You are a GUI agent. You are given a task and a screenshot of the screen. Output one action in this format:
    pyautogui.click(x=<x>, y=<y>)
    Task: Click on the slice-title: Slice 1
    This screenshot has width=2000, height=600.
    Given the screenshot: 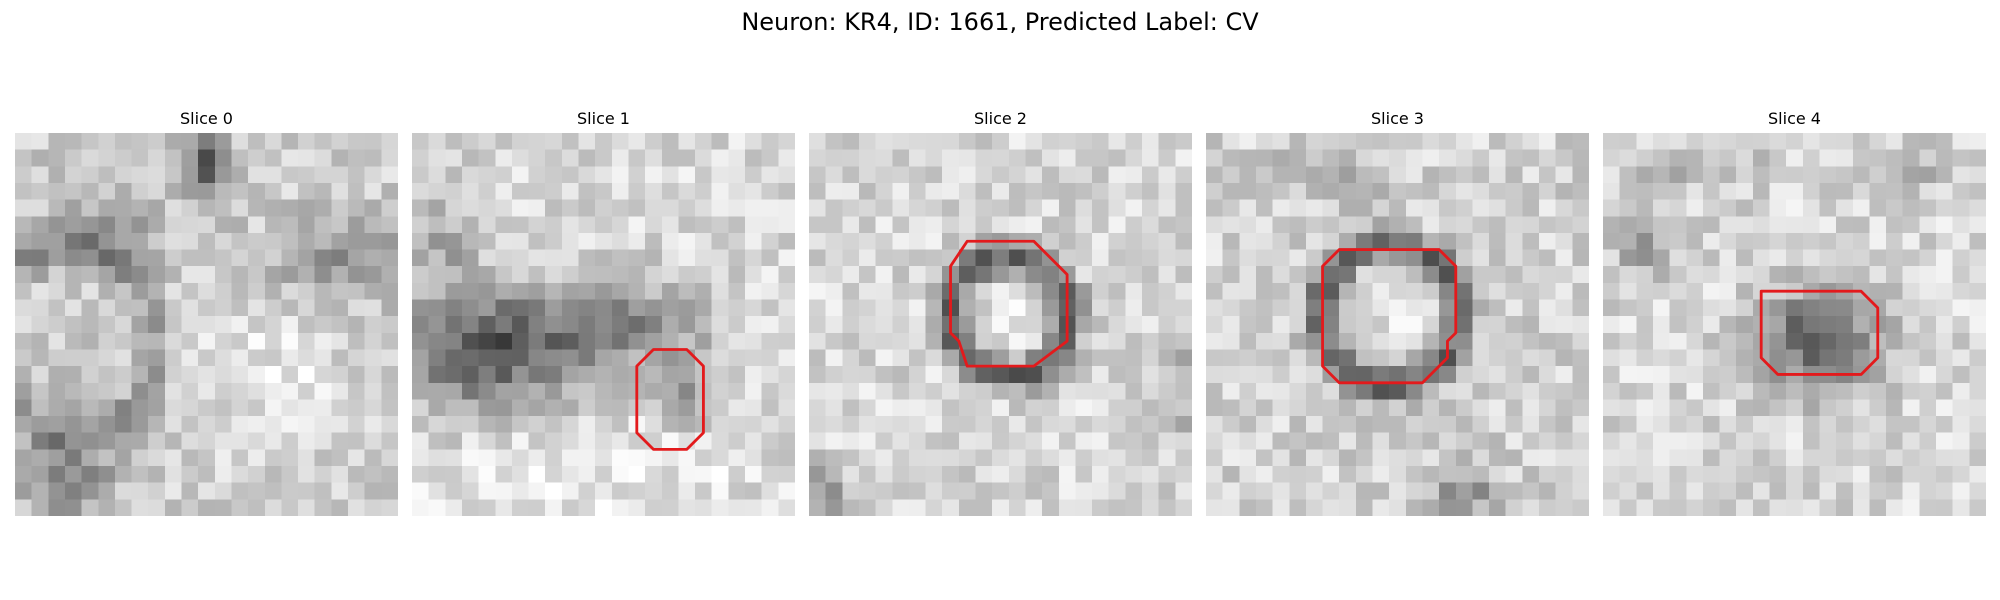 What is the action you would take?
    pyautogui.click(x=603, y=119)
    